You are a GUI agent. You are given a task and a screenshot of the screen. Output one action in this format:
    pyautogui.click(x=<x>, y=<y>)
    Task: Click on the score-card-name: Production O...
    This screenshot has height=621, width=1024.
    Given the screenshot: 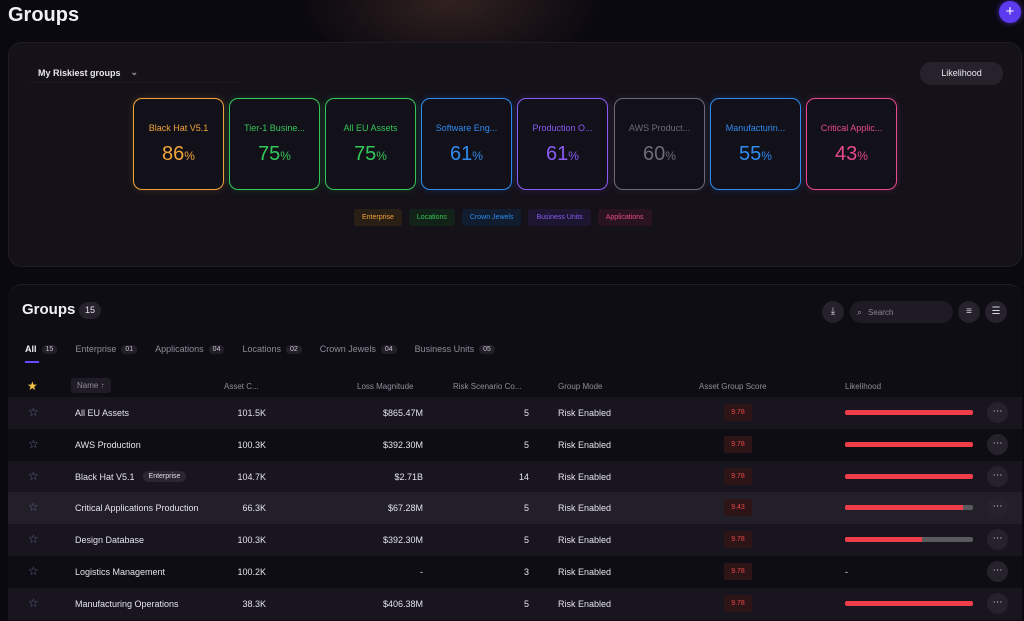 What is the action you would take?
    pyautogui.click(x=562, y=128)
    